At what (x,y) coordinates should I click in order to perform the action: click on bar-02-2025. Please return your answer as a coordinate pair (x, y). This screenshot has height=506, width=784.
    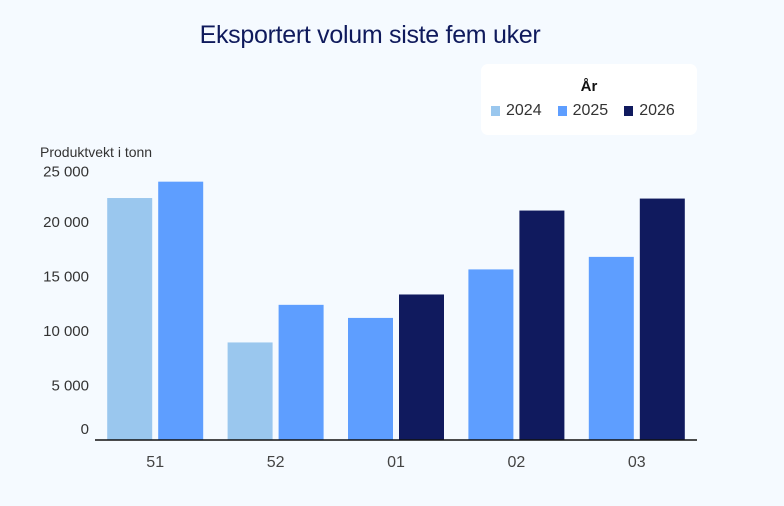
    Looking at the image, I should click on (491, 354).